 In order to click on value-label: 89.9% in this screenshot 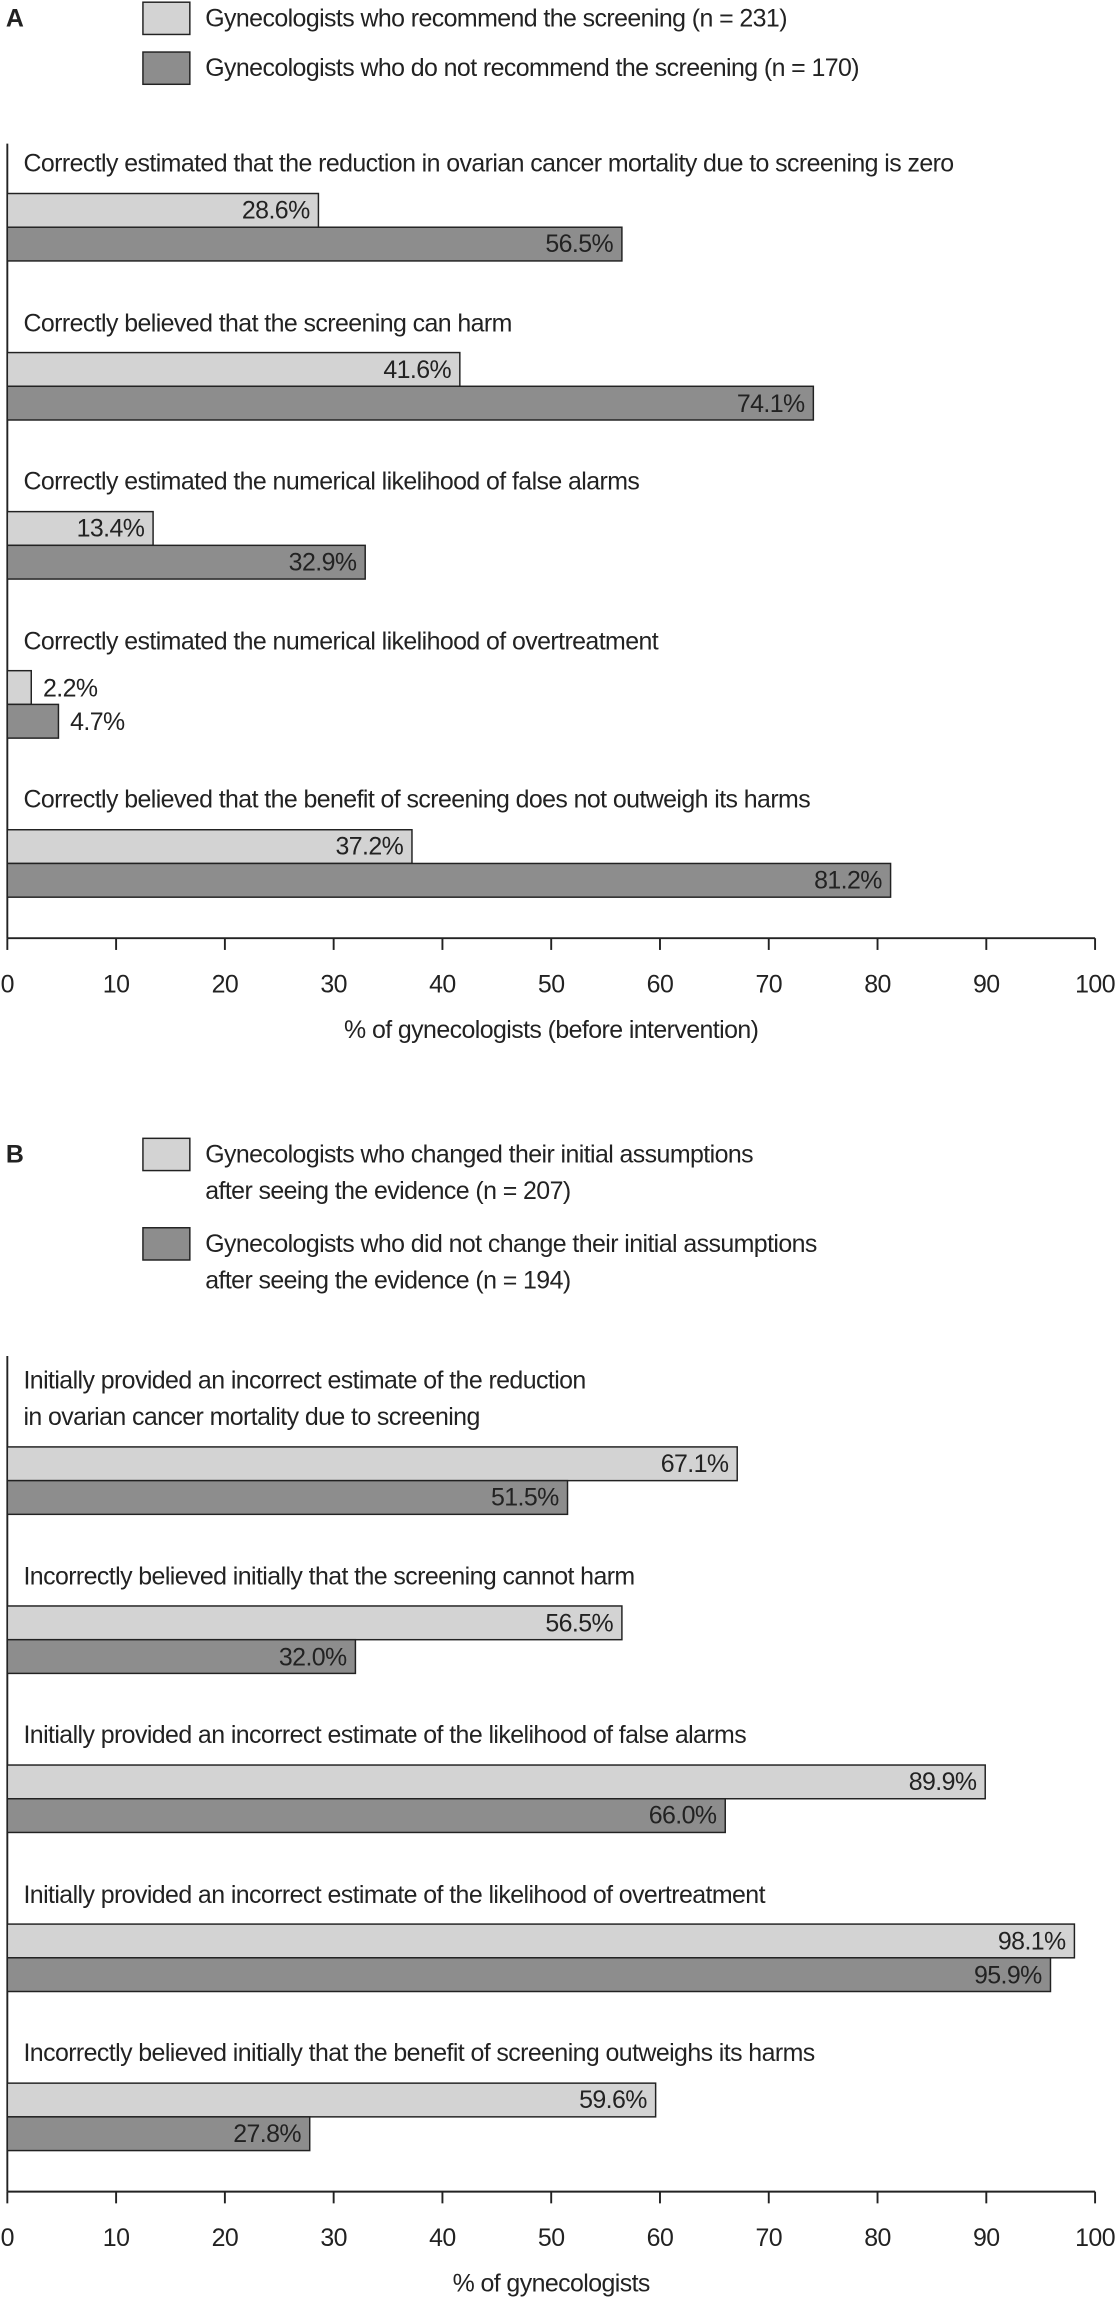, I will do `click(942, 1781)`.